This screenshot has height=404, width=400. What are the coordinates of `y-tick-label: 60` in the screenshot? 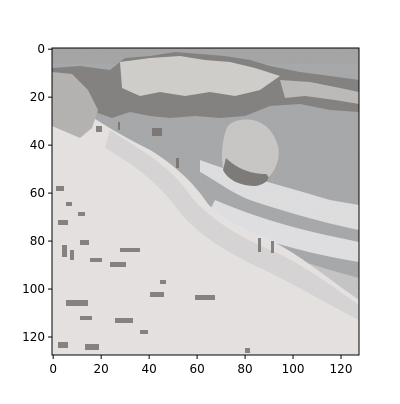 It's located at (37, 193).